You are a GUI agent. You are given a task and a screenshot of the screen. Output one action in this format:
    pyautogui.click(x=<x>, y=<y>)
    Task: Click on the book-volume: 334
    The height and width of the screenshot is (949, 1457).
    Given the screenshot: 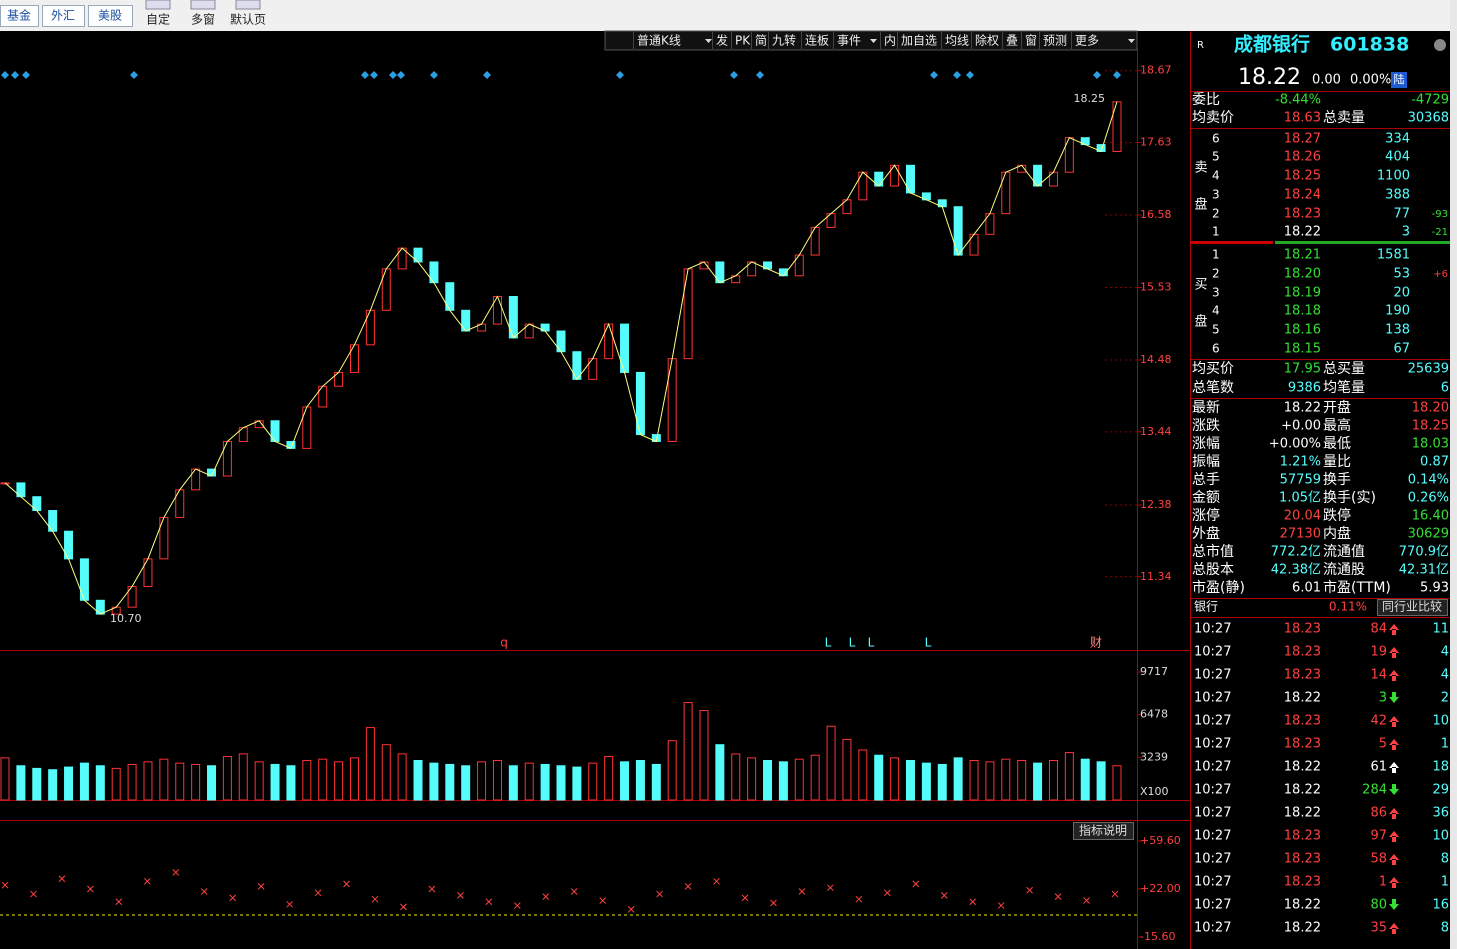 What is the action you would take?
    pyautogui.click(x=1397, y=139)
    